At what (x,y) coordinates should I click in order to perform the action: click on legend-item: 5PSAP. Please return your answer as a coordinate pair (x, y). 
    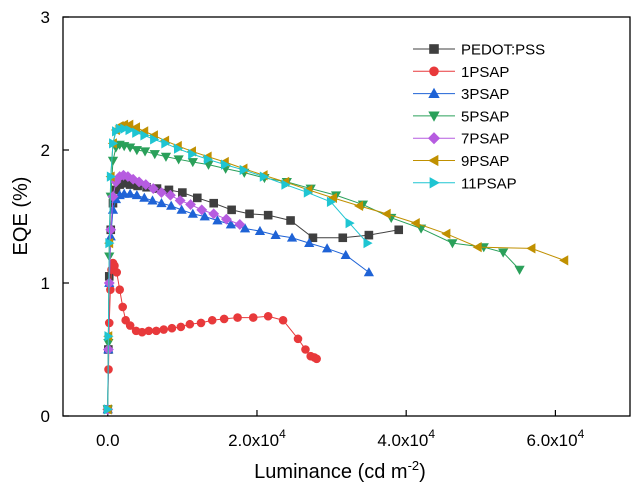
    Looking at the image, I should click on (461, 116).